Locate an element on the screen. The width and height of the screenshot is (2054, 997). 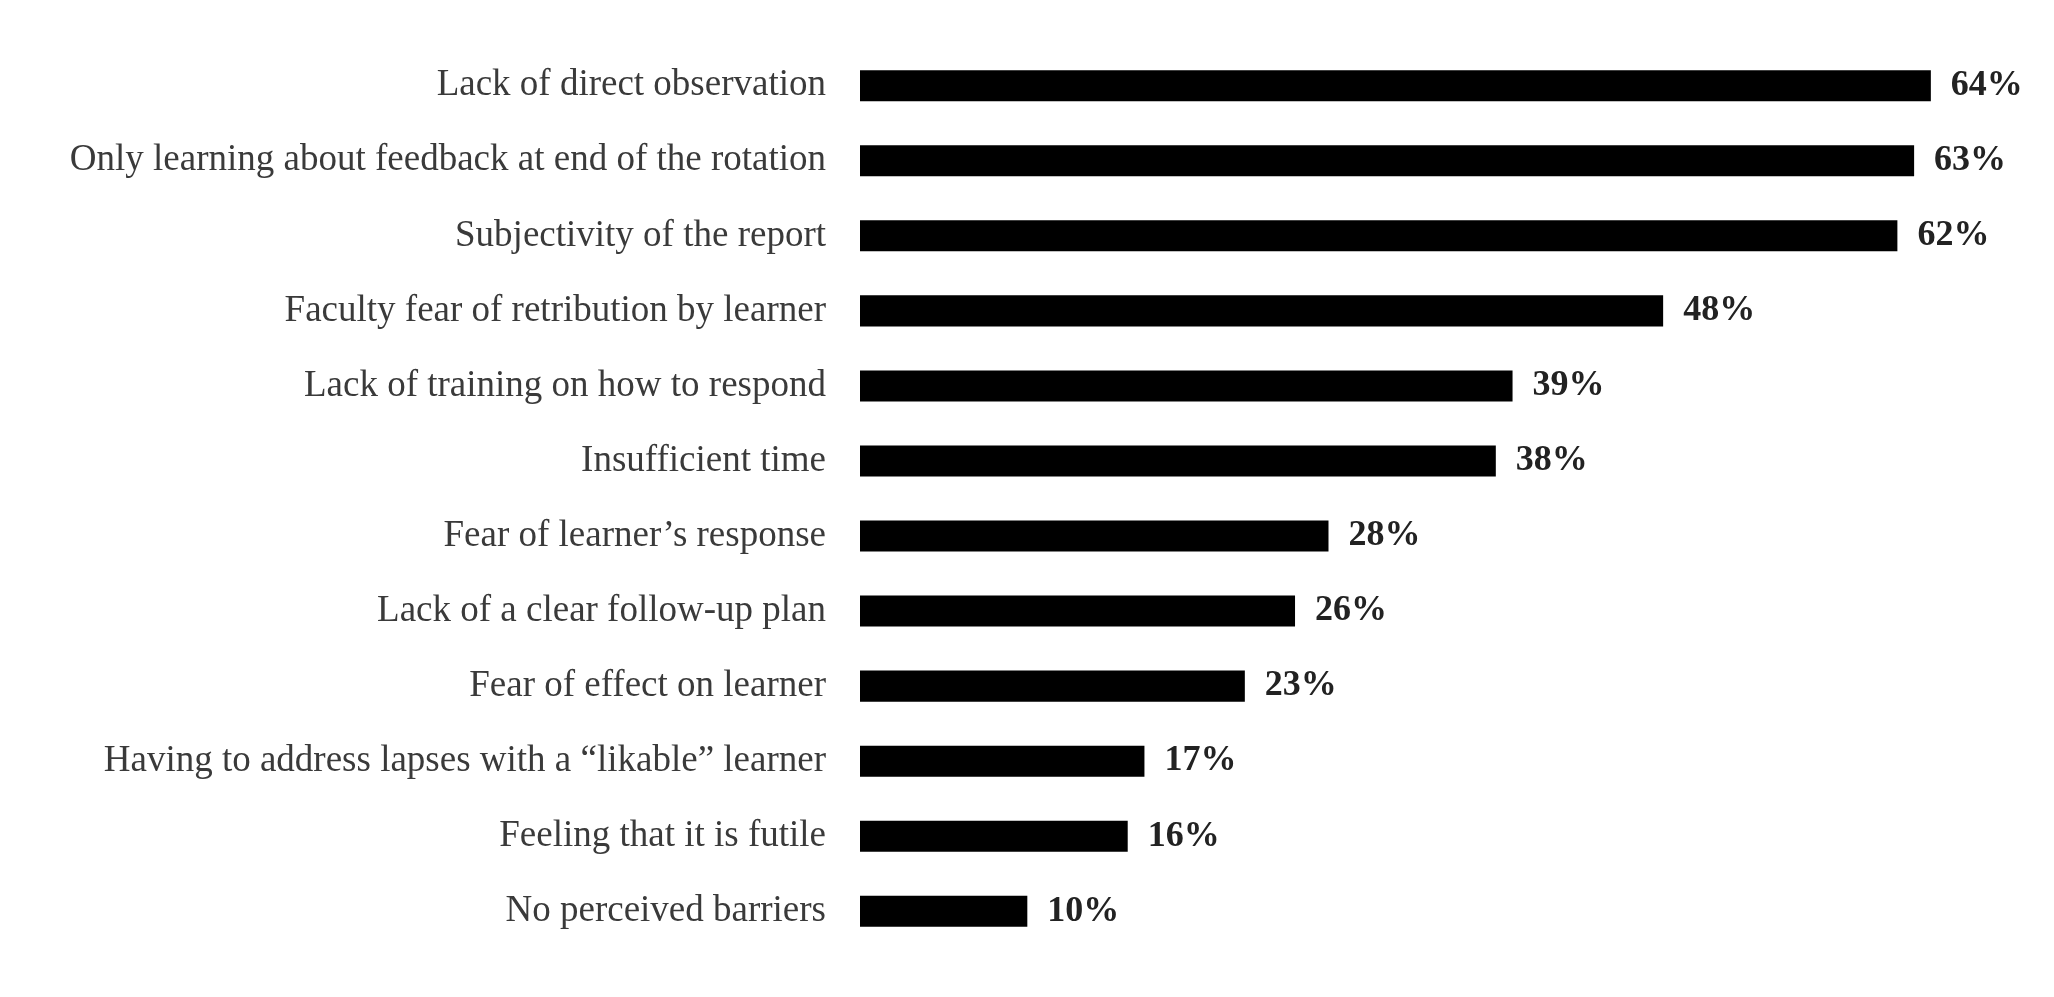
data-label: 62% is located at coordinates (1953, 233).